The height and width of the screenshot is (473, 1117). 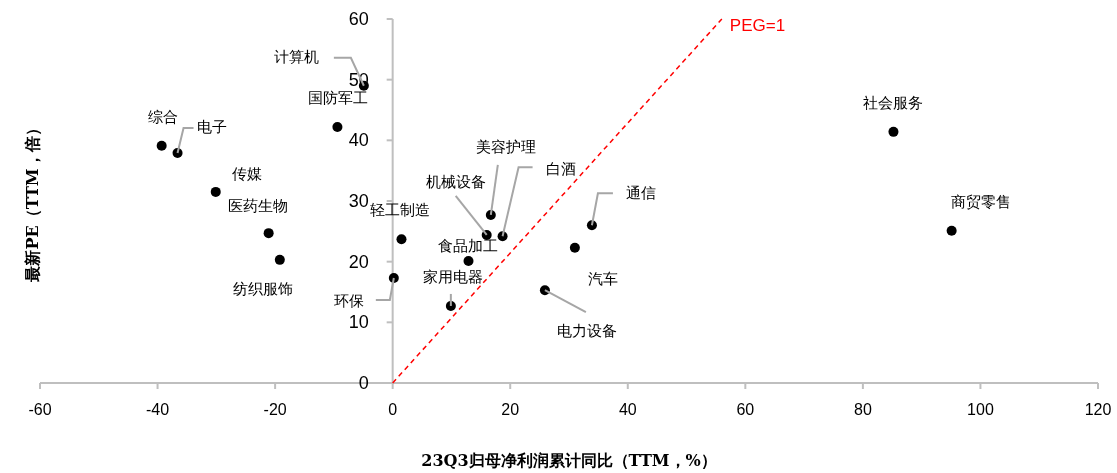 What do you see at coordinates (246, 173) in the screenshot?
I see `annotation: 传媒` at bounding box center [246, 173].